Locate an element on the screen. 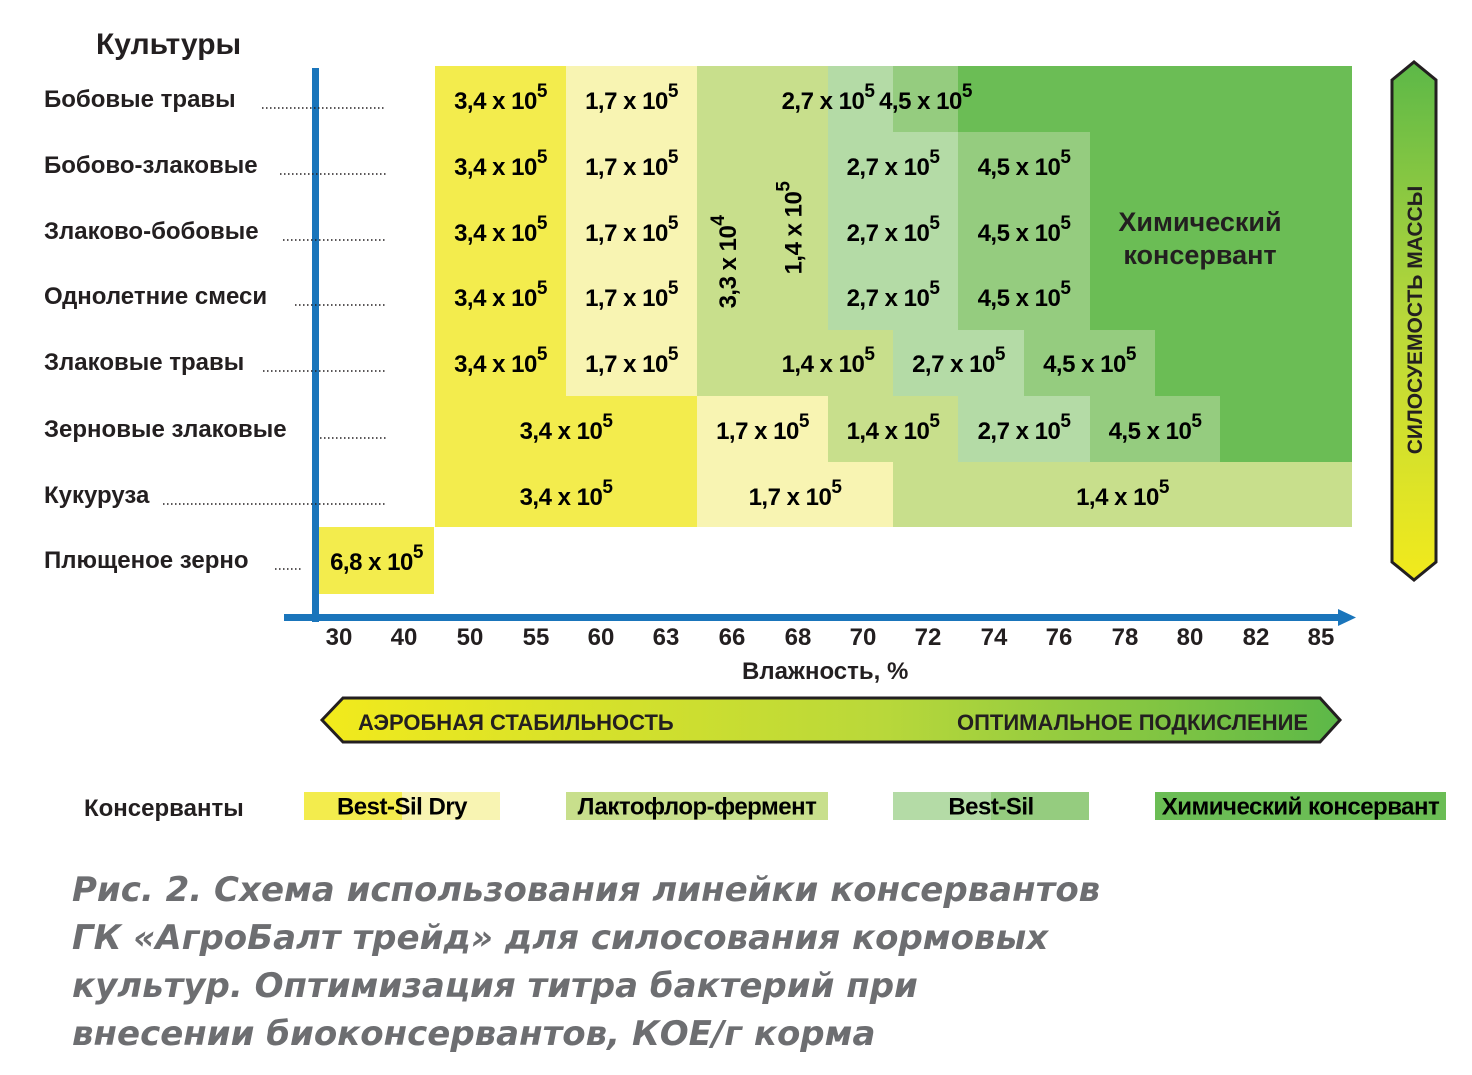 This screenshot has width=1472, height=1075. span-cell is located at coordinates (730, 231).